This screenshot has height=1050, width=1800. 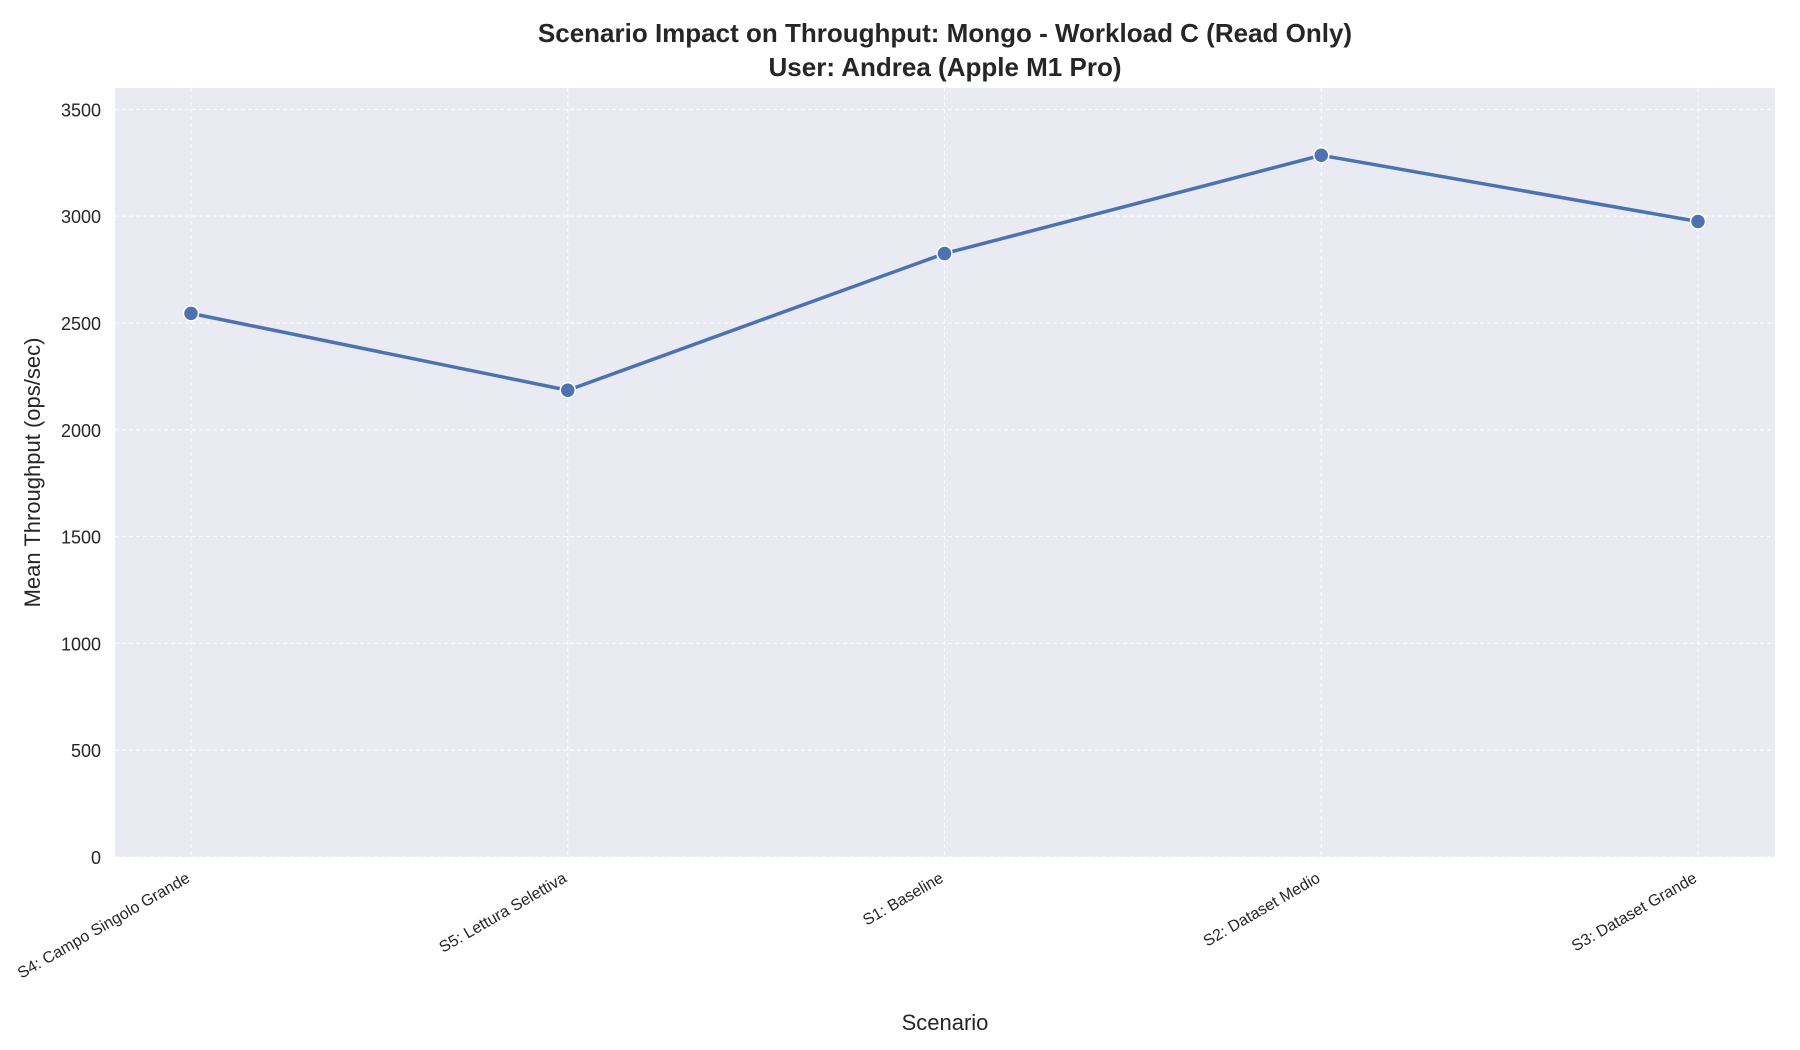 I want to click on y-tick-label: 2500, so click(x=81, y=324).